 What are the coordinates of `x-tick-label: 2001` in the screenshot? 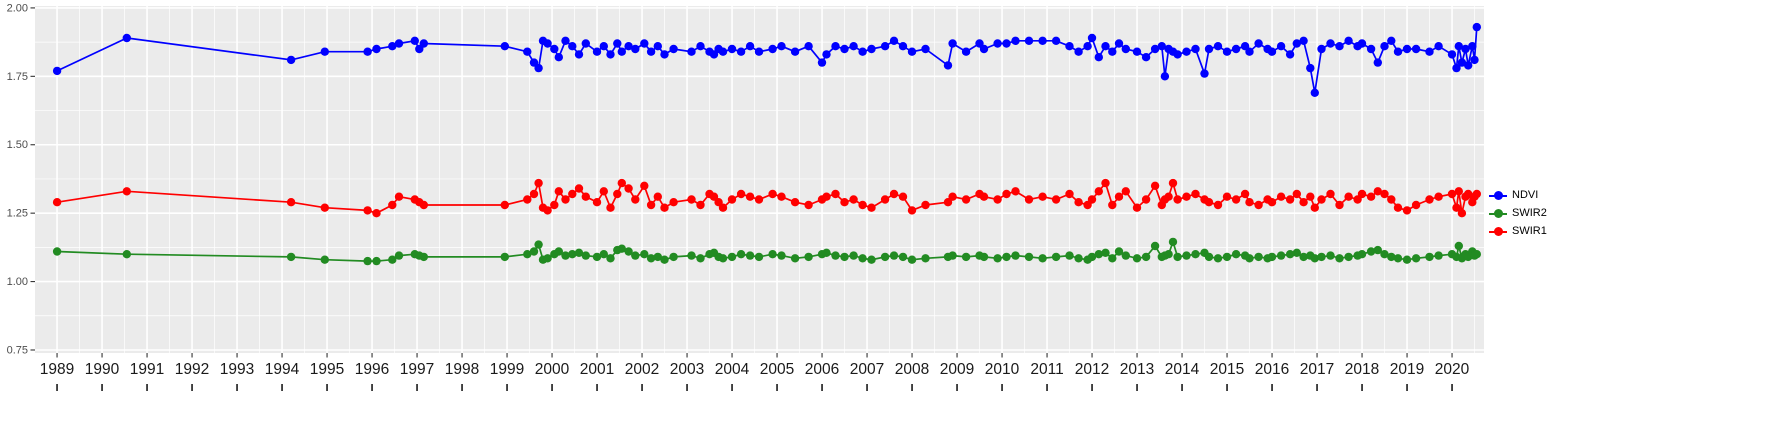 It's located at (597, 369).